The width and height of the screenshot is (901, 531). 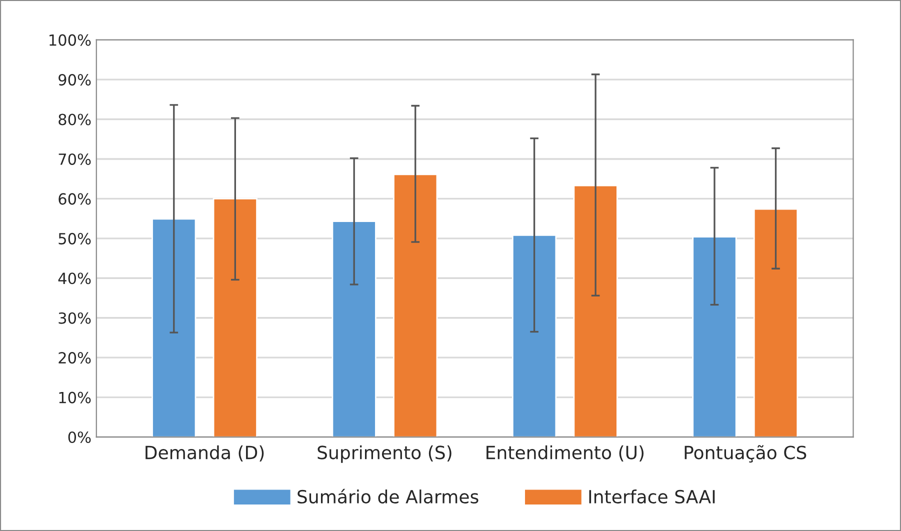 I want to click on y-tick-label: 10%, so click(x=75, y=398).